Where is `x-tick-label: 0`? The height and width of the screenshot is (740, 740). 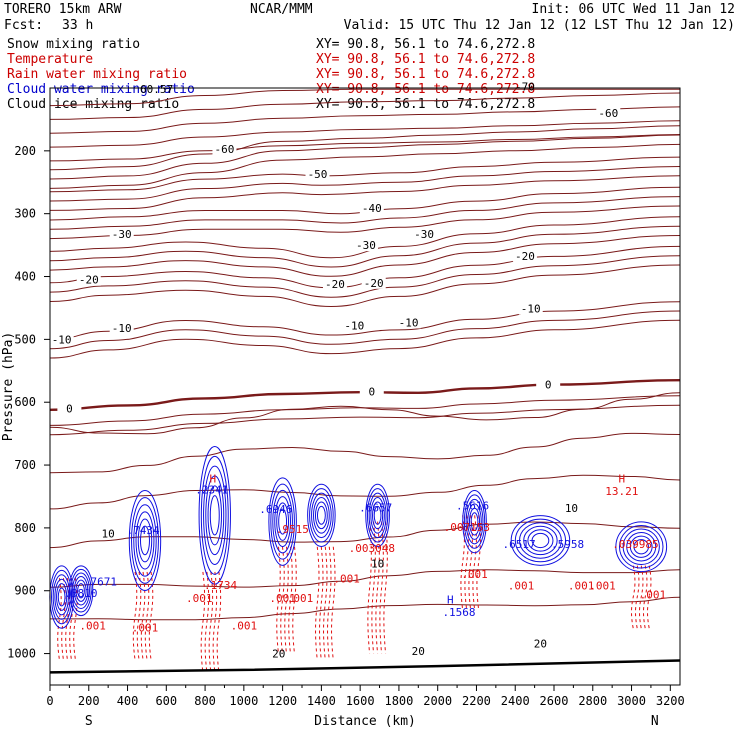 x-tick-label: 0 is located at coordinates (49, 701).